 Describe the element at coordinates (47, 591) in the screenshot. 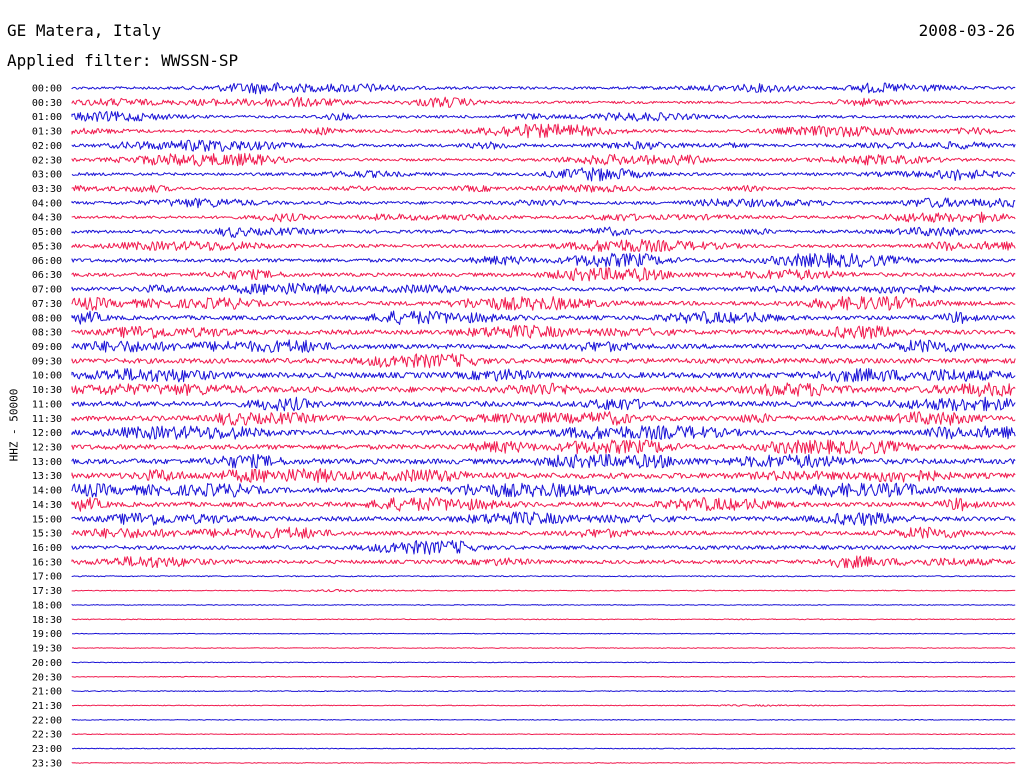

I see `row-time-label: 17:30` at that location.